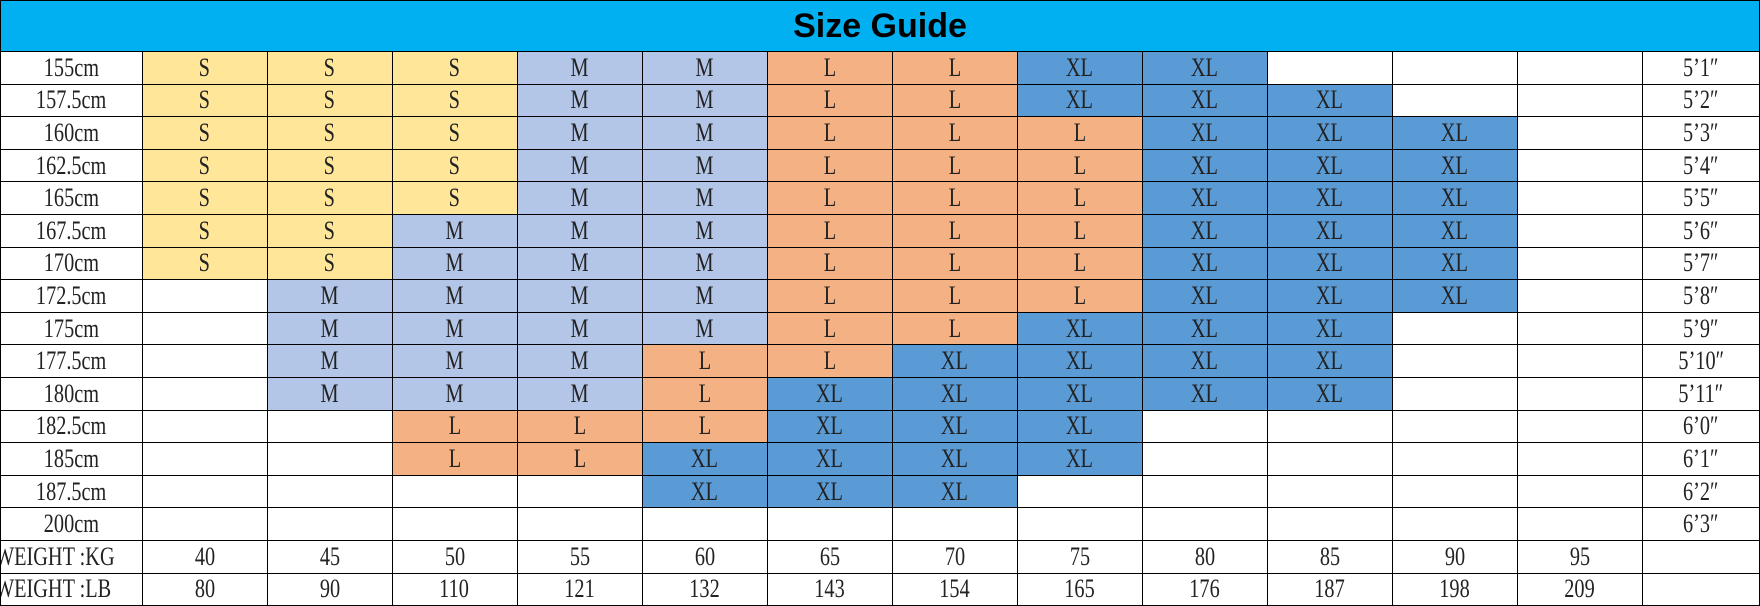  I want to click on height-cm-label: 172.5cm, so click(72, 296).